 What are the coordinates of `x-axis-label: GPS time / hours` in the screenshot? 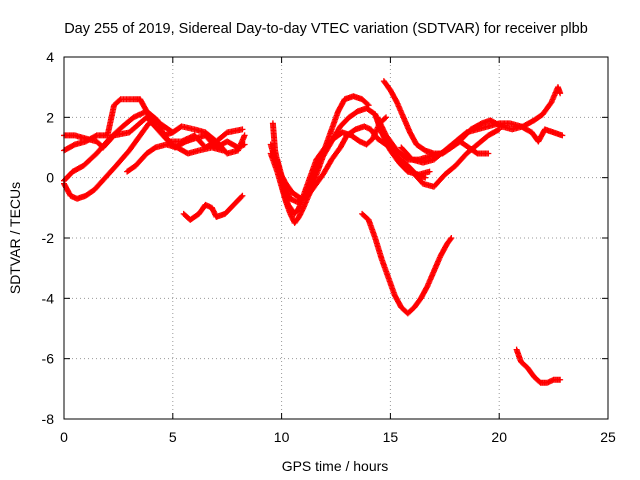 It's located at (335, 466).